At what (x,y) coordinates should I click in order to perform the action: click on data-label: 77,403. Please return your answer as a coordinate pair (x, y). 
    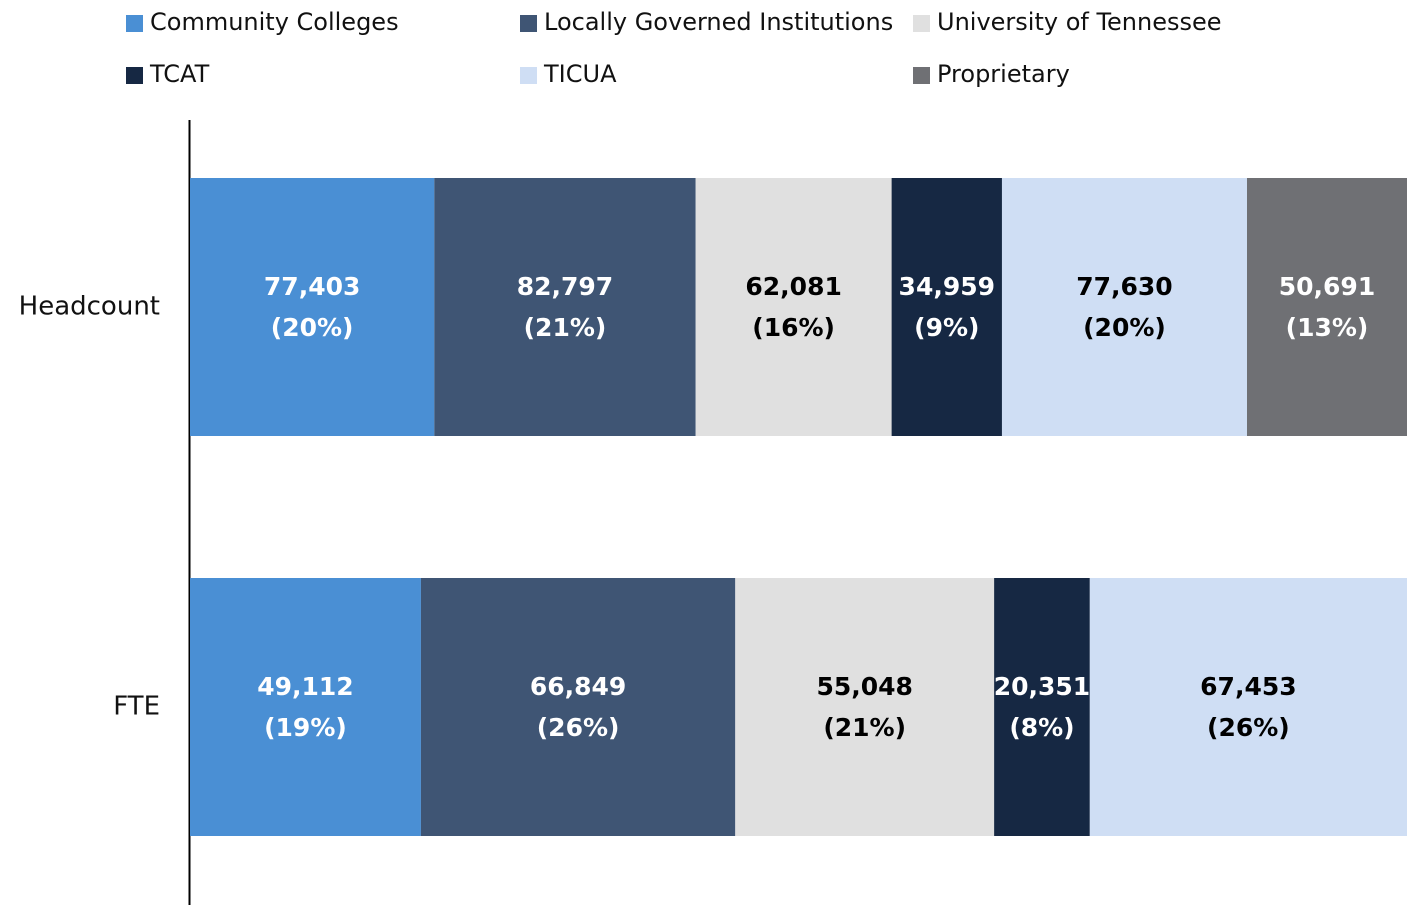
    Looking at the image, I should click on (312, 286).